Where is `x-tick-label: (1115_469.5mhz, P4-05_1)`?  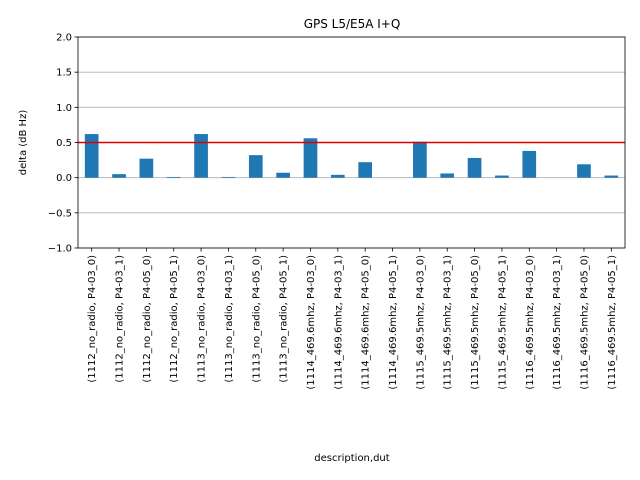
x-tick-label: (1115_469.5mhz, P4-05_1) is located at coordinates (502, 322).